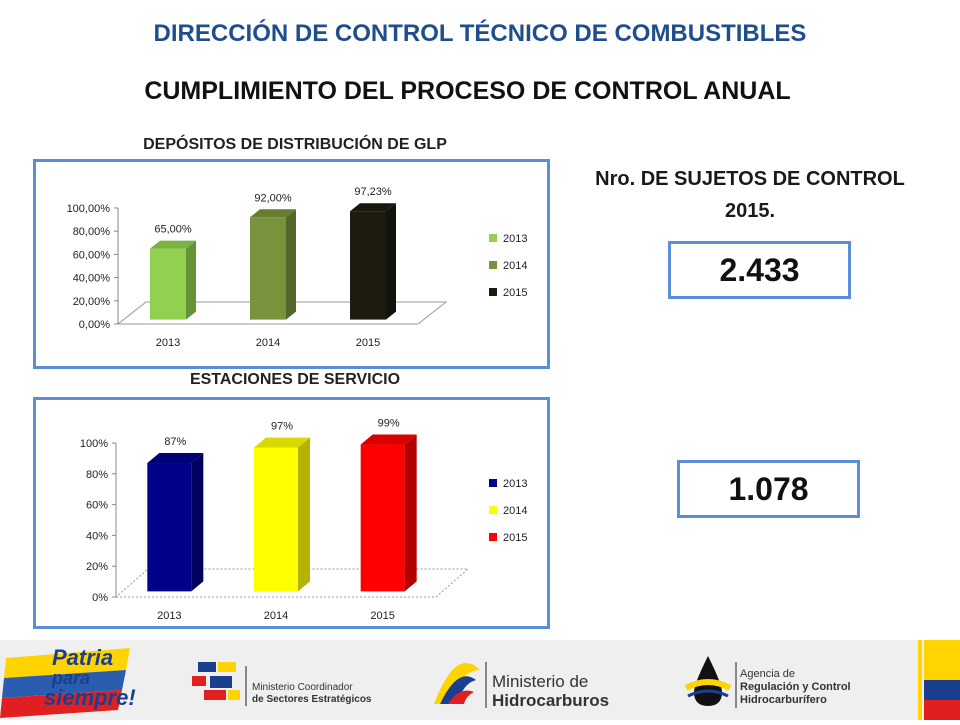  Describe the element at coordinates (97, 506) in the screenshot. I see `y-tick-label: 60%` at that location.